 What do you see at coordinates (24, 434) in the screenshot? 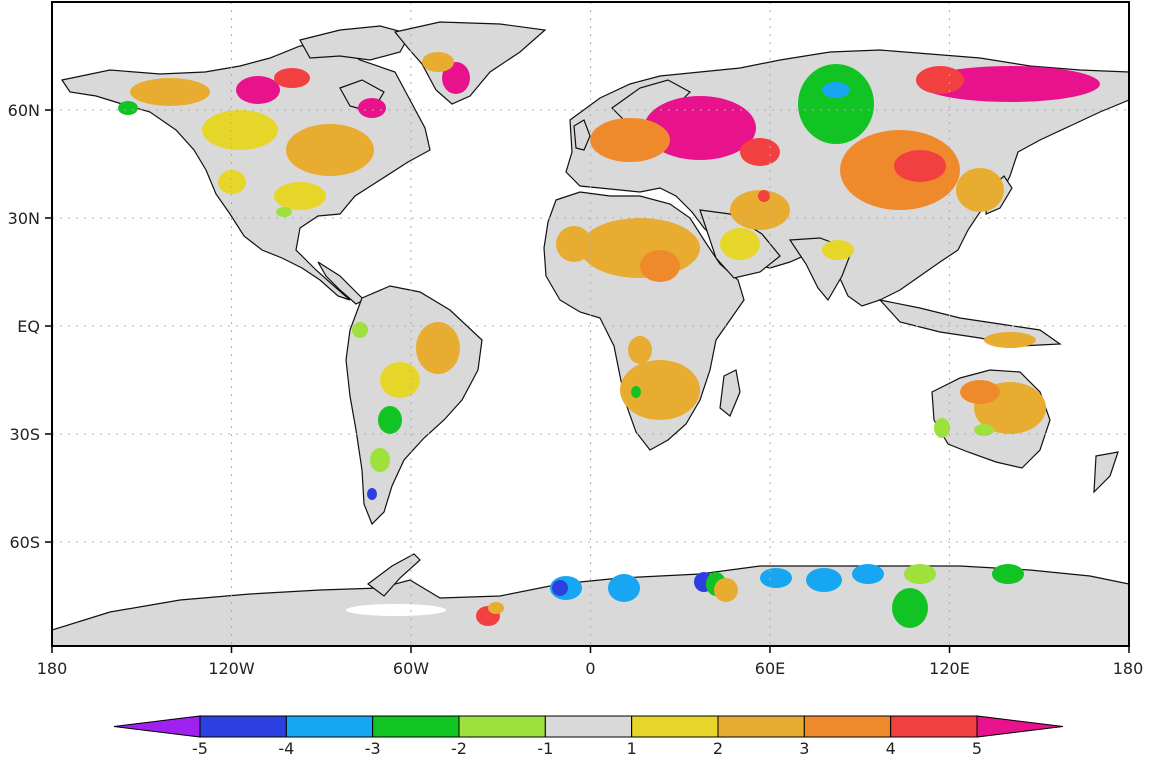
I see `lat-tick-label: 30S` at bounding box center [24, 434].